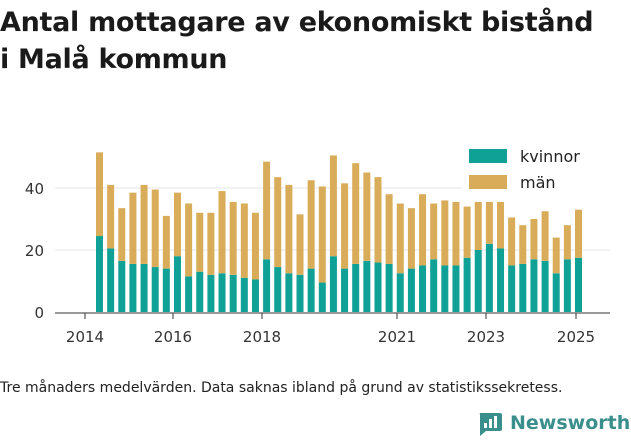 The width and height of the screenshot is (631, 440). I want to click on x-tick-label: 2021, so click(397, 337).